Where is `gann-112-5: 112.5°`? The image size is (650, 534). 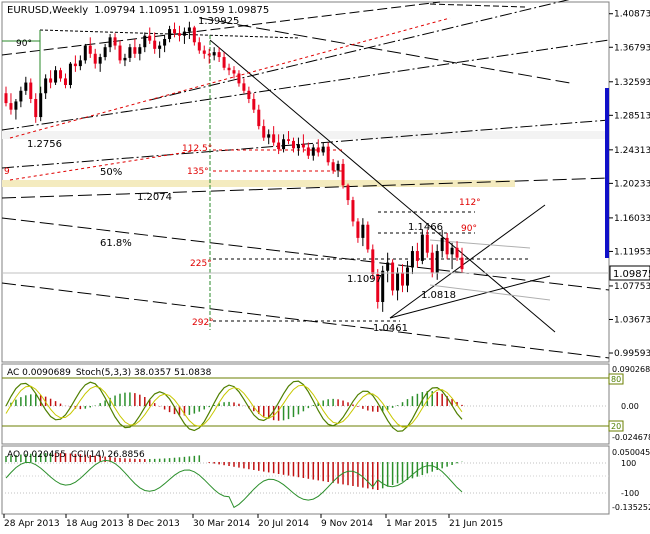
gann-112-5: 112.5° is located at coordinates (197, 149).